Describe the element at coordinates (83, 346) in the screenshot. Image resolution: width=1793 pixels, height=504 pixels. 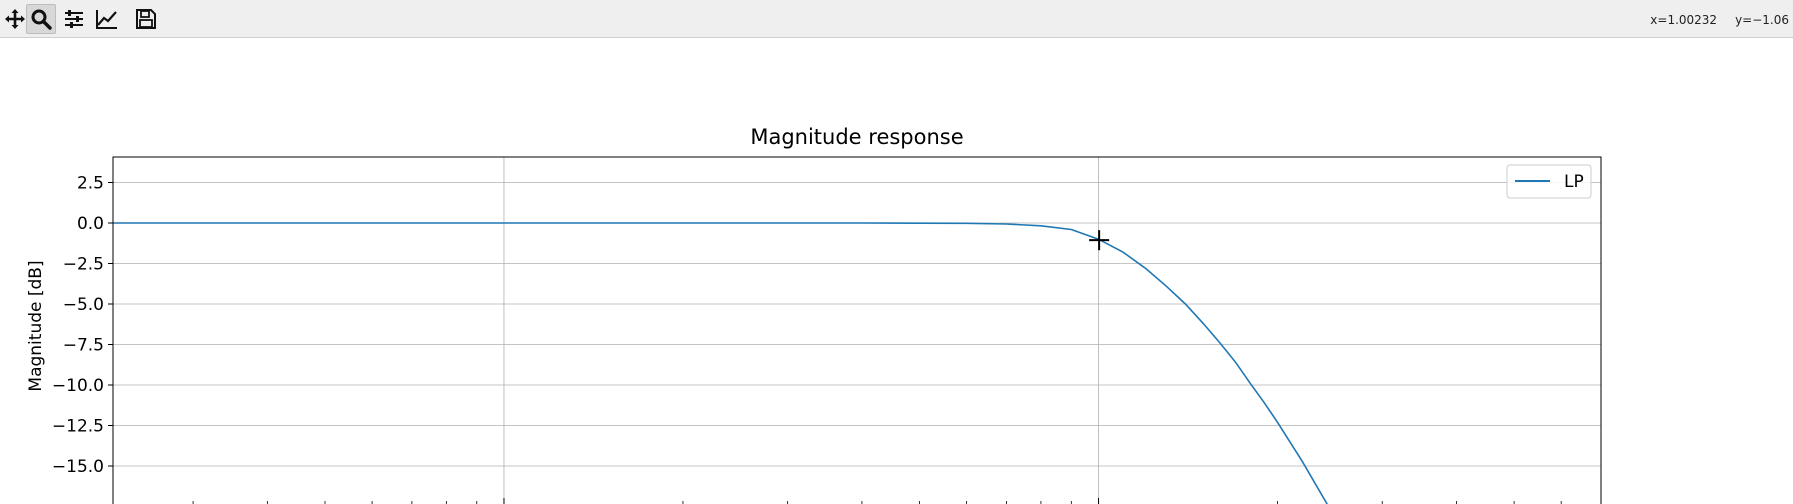
I see `y-tick-label: −7.5` at that location.